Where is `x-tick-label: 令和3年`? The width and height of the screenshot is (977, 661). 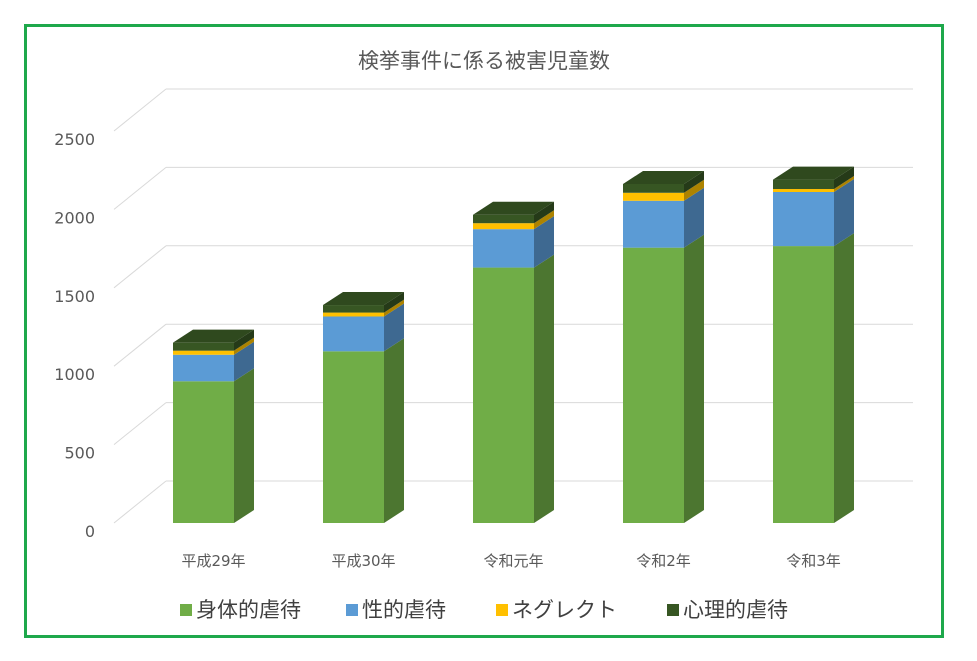 x-tick-label: 令和3年 is located at coordinates (813, 561).